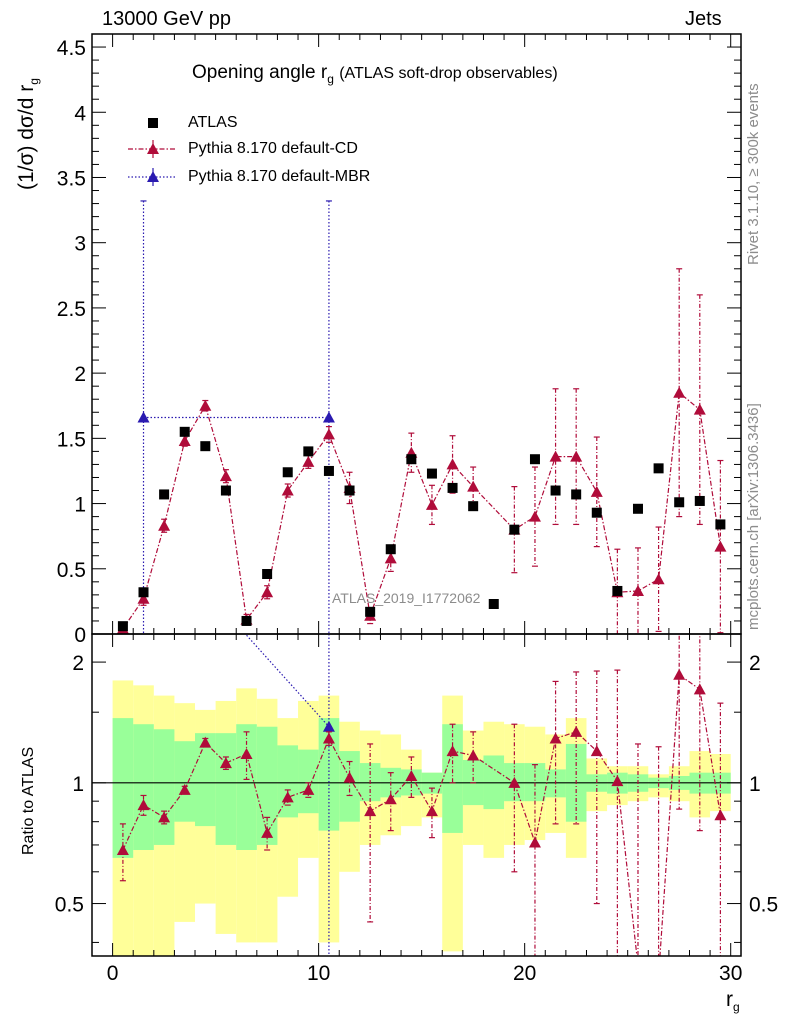 The height and width of the screenshot is (1024, 786). Describe the element at coordinates (318, 973) in the screenshot. I see `x-tick-label: 10` at that location.